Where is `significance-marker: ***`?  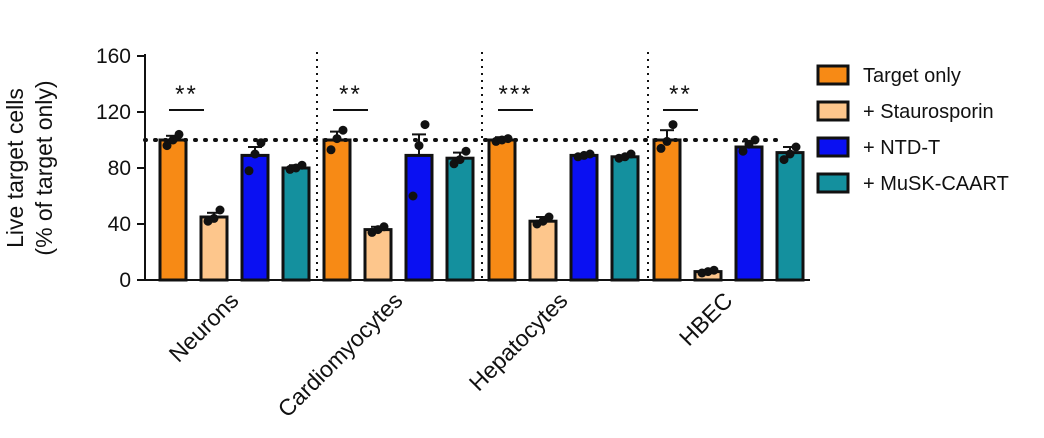
significance-marker: *** is located at coordinates (515, 94).